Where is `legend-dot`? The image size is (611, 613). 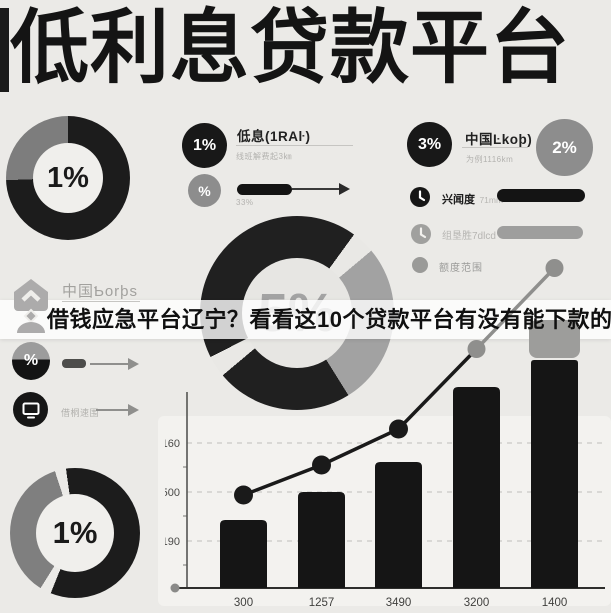
legend-dot is located at coordinates (420, 265).